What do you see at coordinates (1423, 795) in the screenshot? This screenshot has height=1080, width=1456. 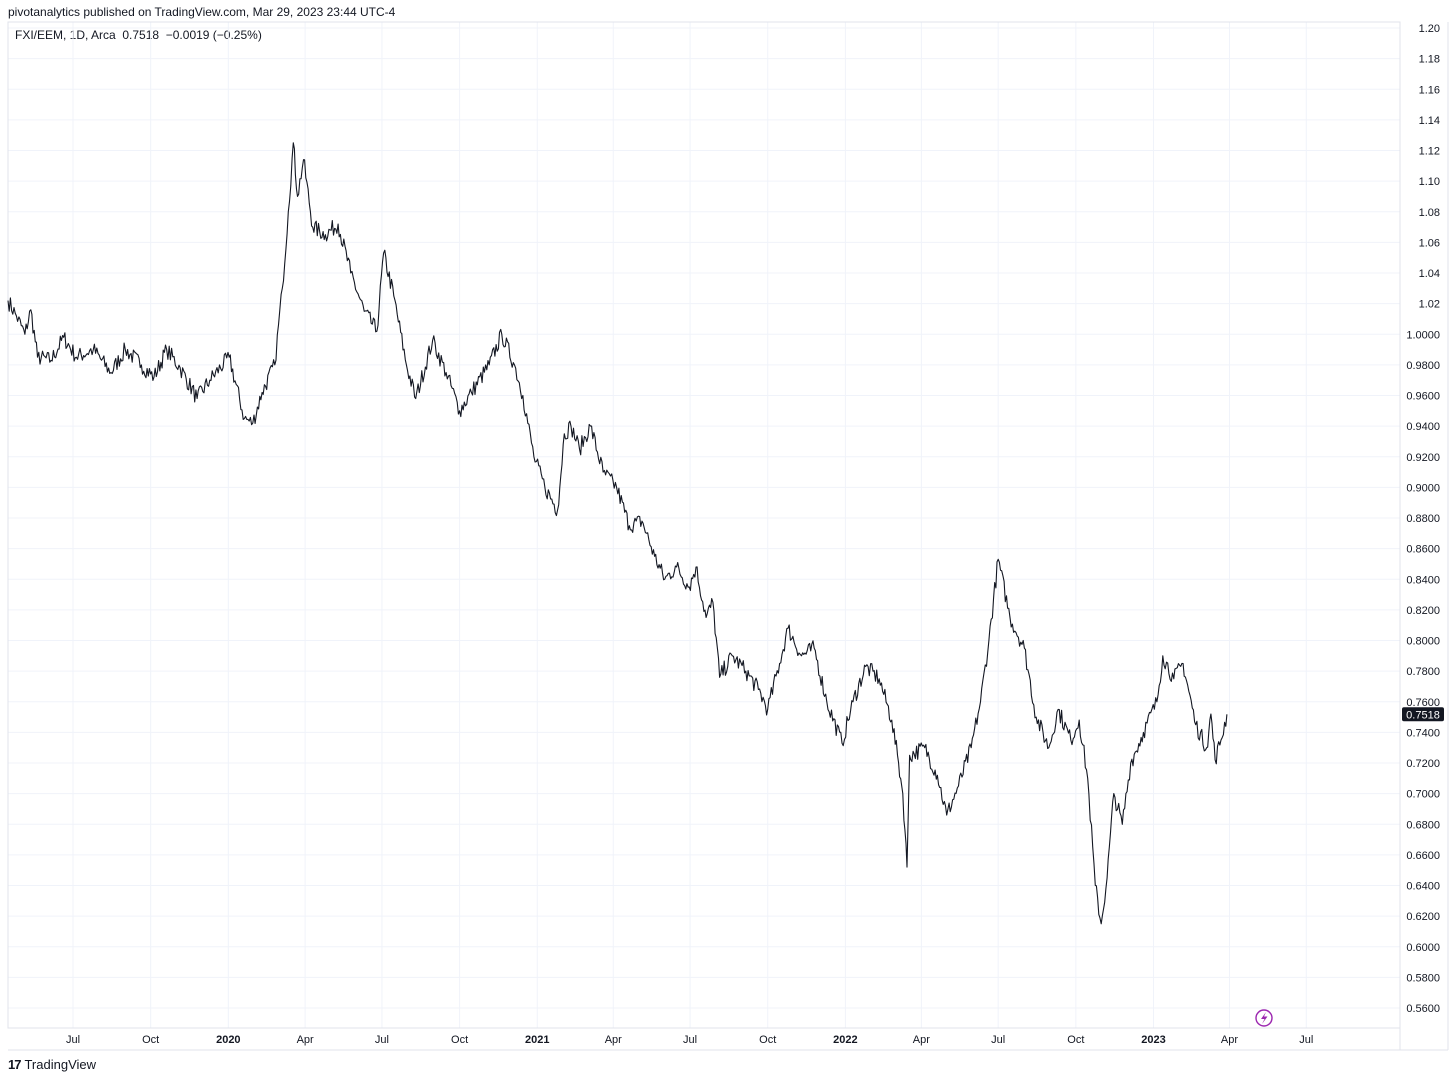 I see `price-tick-label: 0.7000` at bounding box center [1423, 795].